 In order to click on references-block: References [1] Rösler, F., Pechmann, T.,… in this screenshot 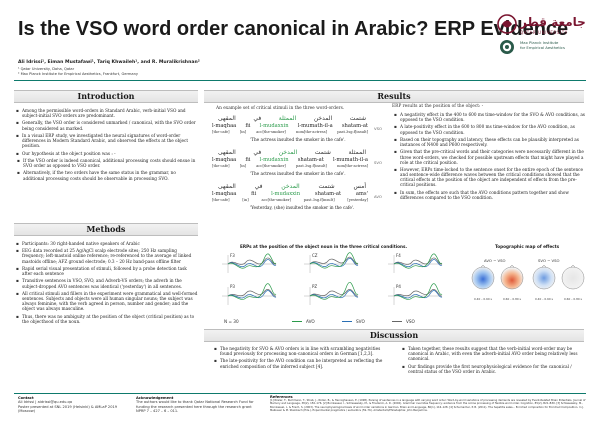, I will do `click(429, 403)`.